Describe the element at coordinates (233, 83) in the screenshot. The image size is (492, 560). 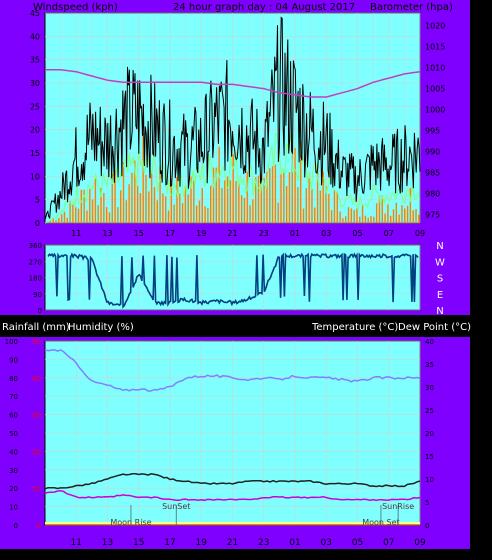
I see `barometer-line` at that location.